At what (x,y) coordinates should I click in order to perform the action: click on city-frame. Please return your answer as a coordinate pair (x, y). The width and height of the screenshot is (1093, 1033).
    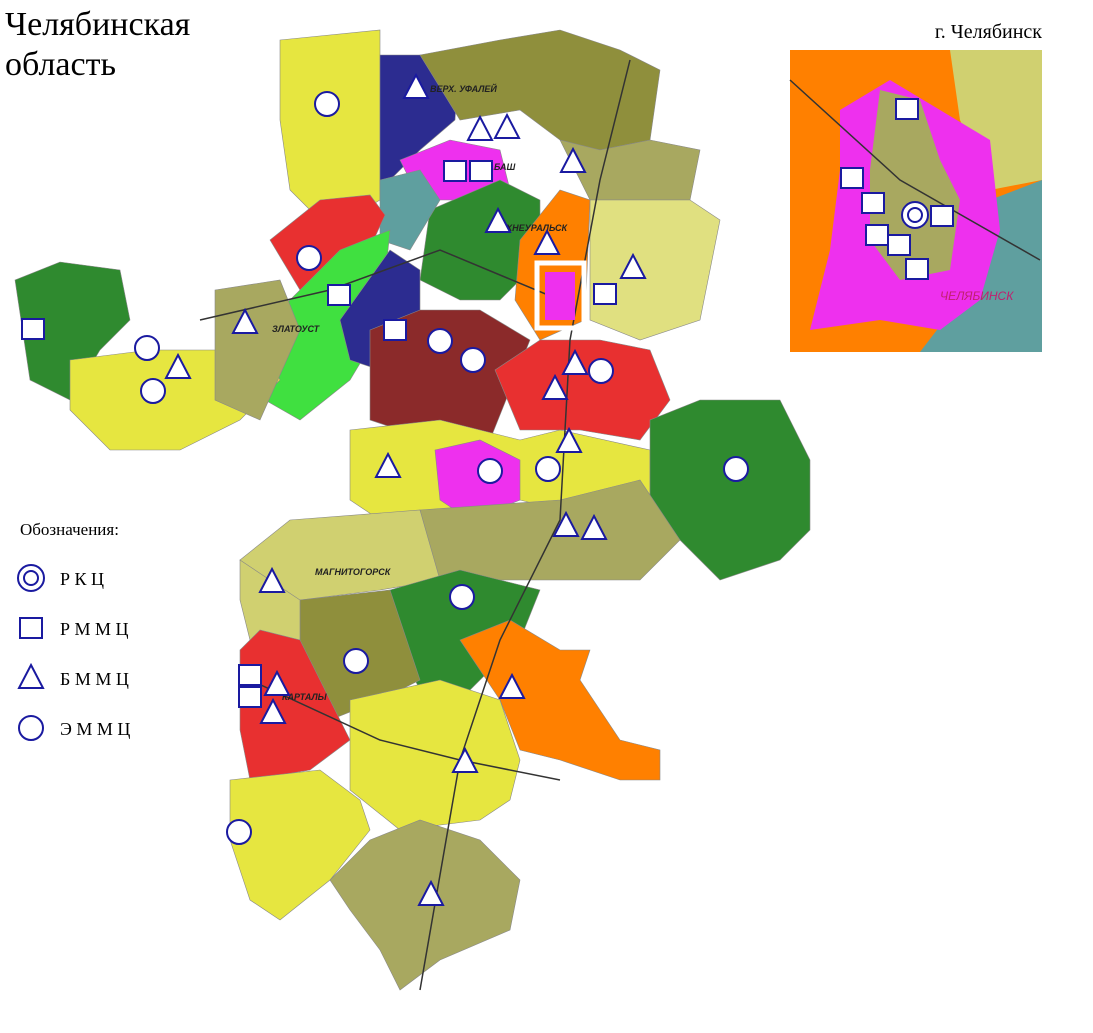
    Looking at the image, I should click on (560, 295).